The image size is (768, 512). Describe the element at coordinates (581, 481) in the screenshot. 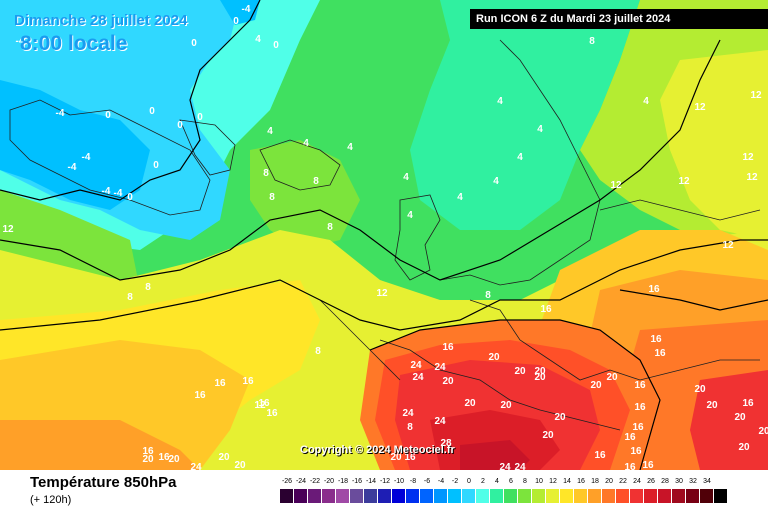

I see `scale-label: 16` at that location.